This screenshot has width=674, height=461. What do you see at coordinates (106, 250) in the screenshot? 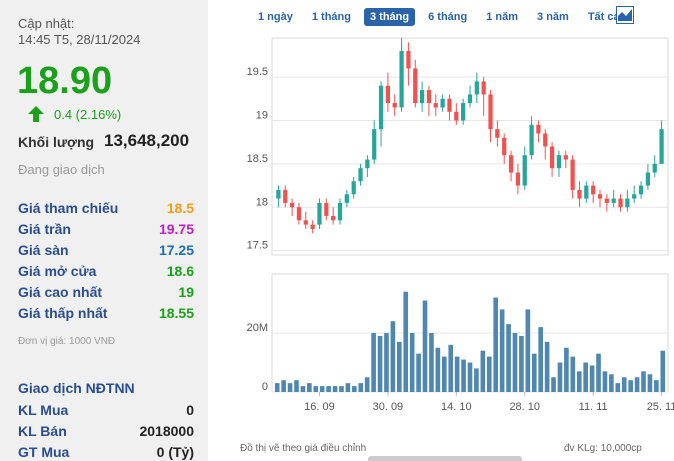
I see `price-row-floor: Giá sàn 17.25` at bounding box center [106, 250].